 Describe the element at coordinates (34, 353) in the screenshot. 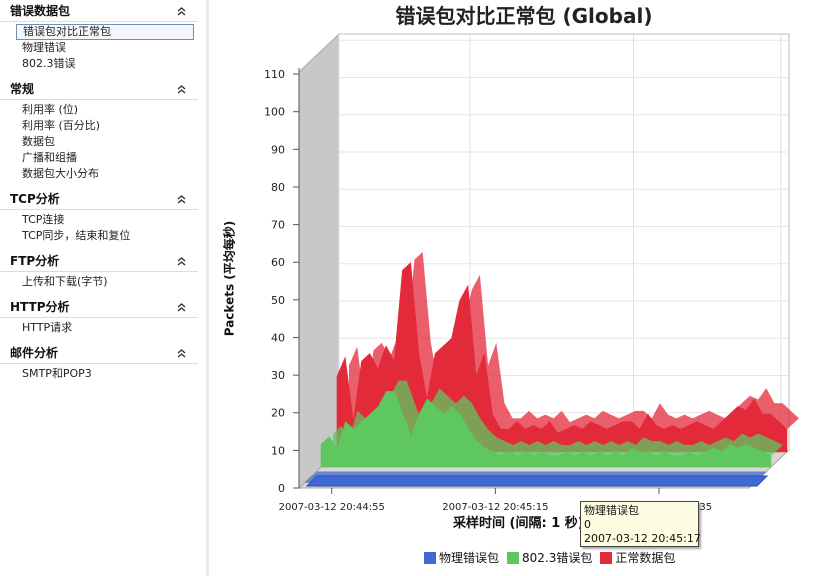

I see `sidebar-section-title: 邮件分析` at that location.